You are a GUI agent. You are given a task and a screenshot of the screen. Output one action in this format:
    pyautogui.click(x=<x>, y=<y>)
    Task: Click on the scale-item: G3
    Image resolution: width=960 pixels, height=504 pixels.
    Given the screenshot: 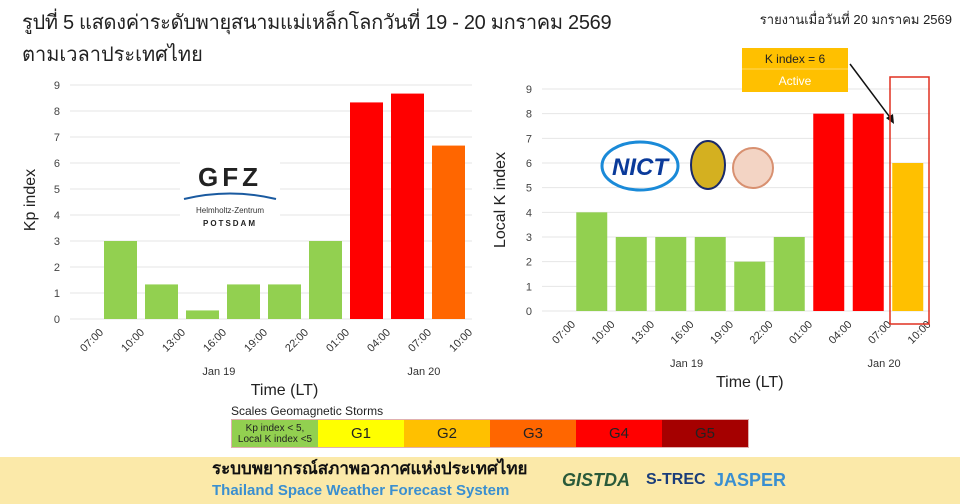 What is the action you would take?
    pyautogui.click(x=533, y=433)
    